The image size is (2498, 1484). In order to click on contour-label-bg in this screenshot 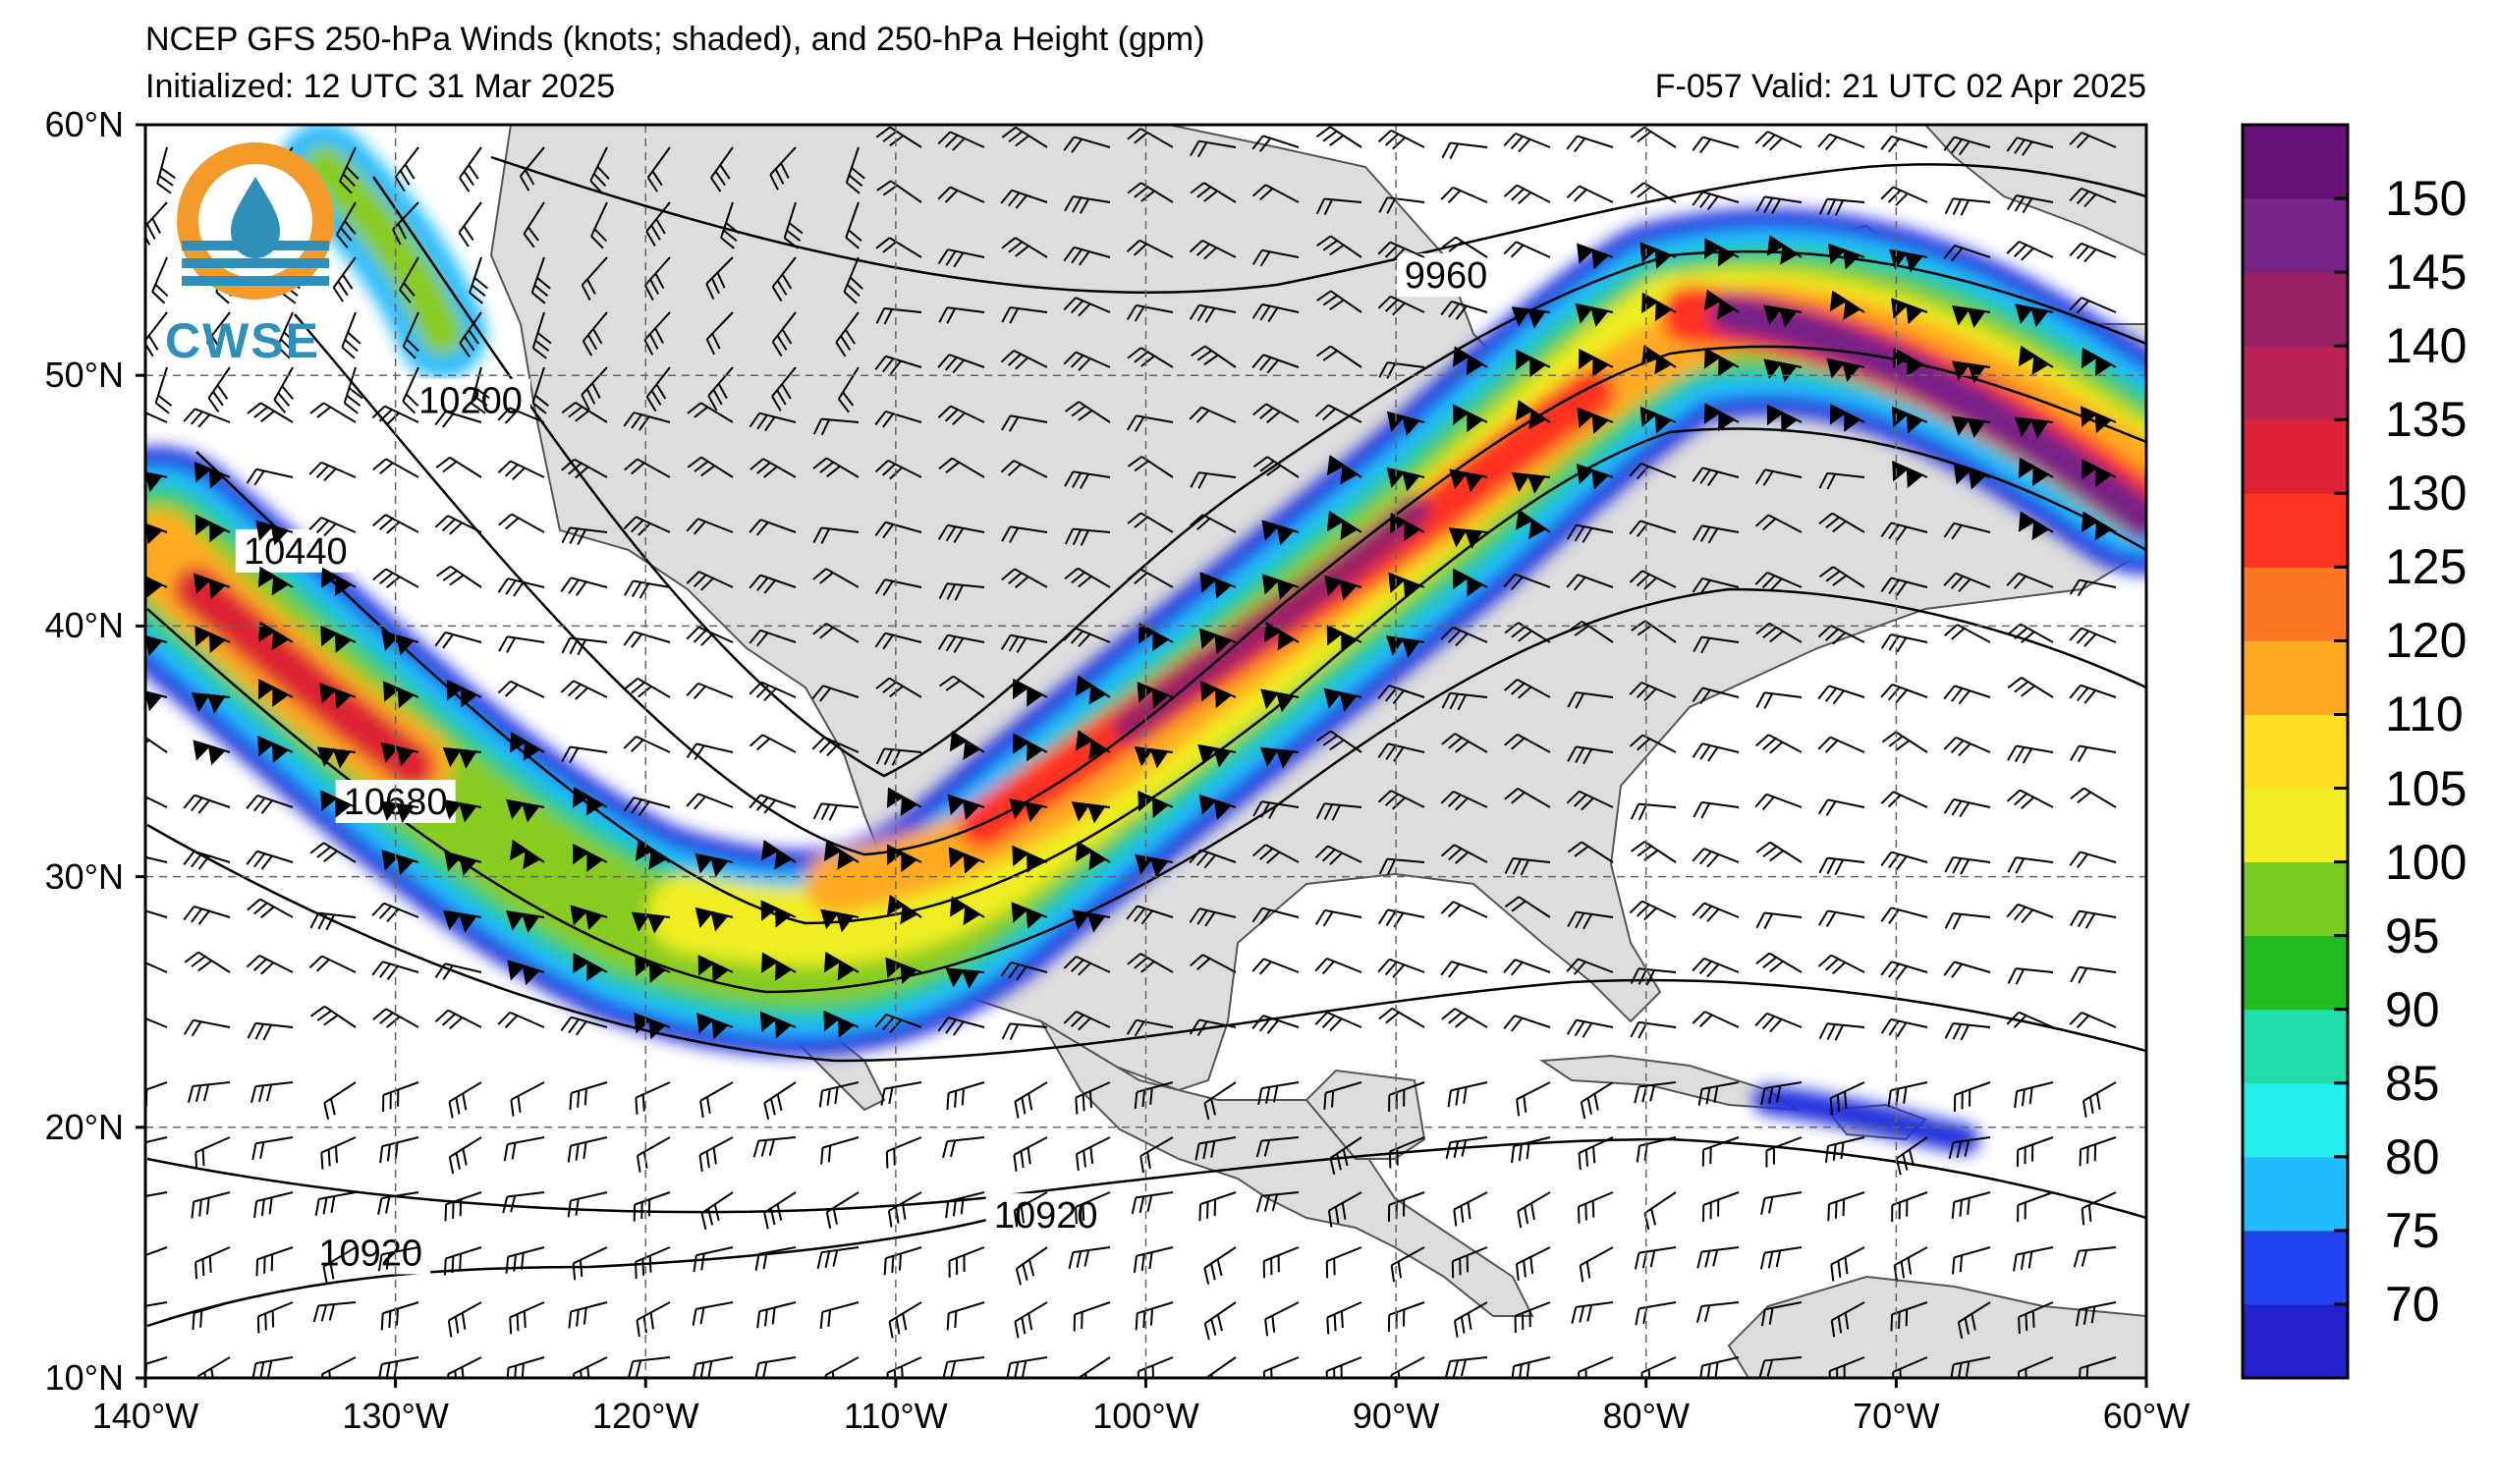, I will do `click(1045, 1215)`.